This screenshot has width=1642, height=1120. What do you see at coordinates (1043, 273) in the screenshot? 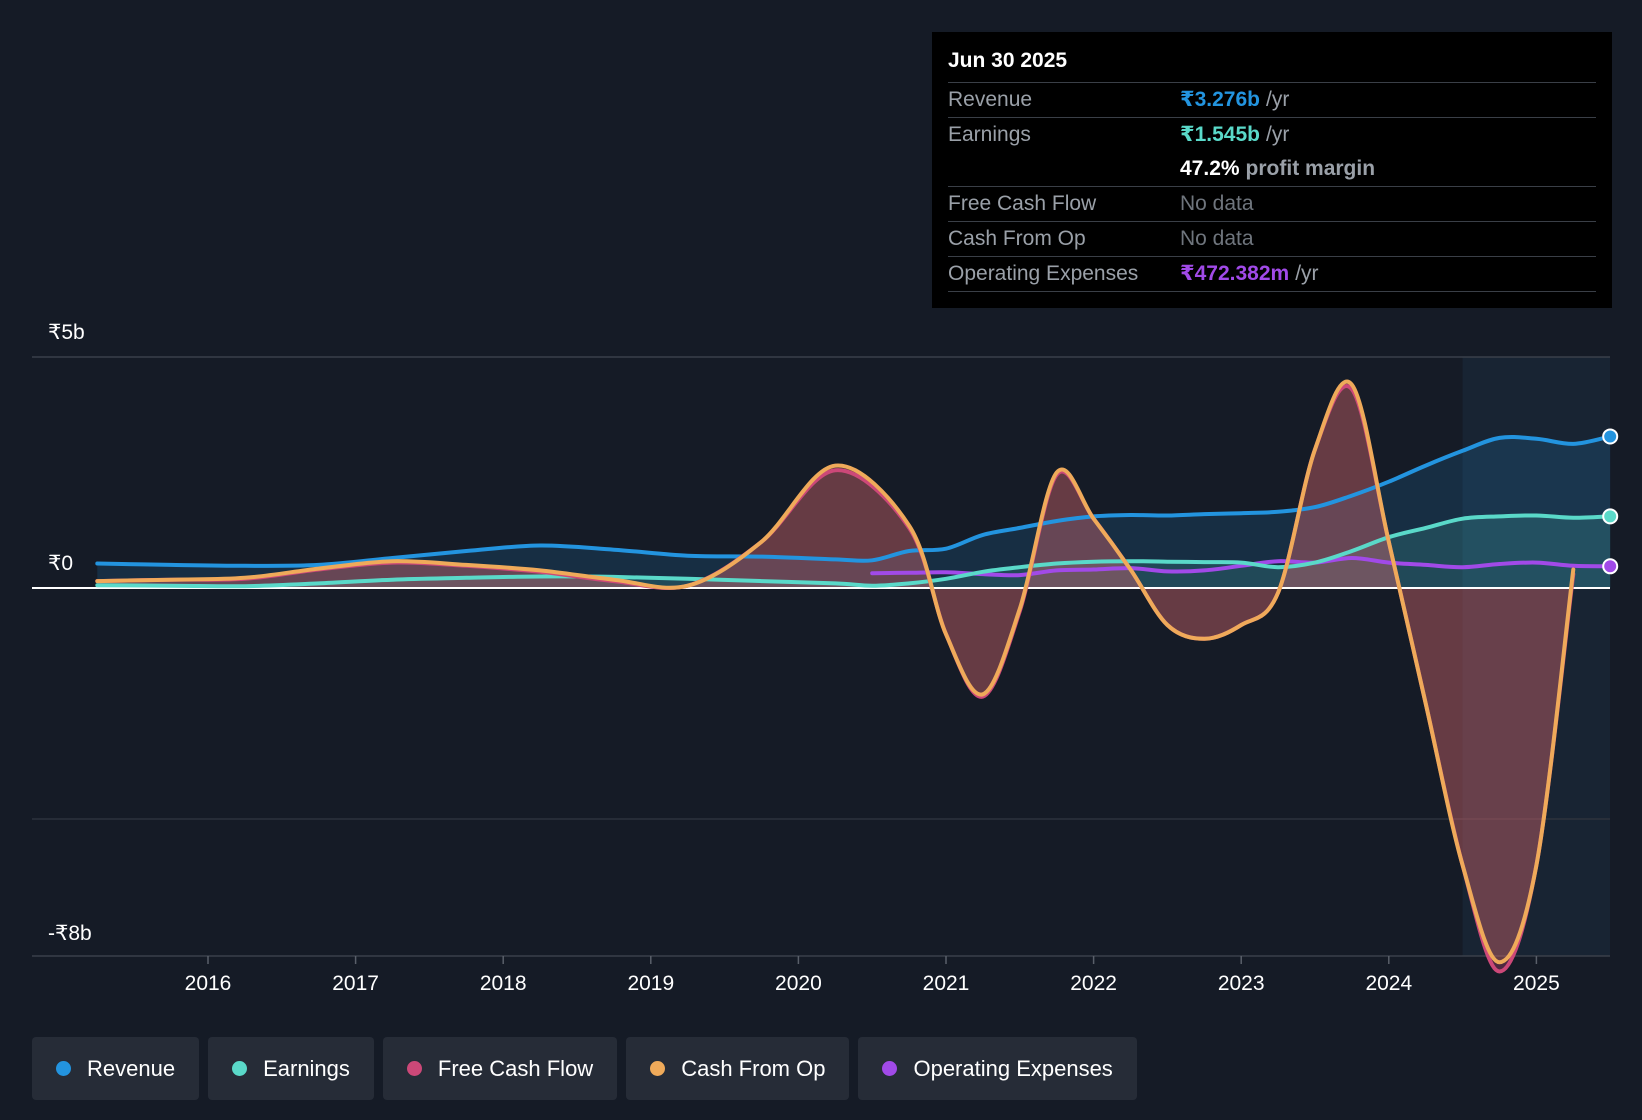
I see `tooltip-row-label: Operating Expenses` at bounding box center [1043, 273].